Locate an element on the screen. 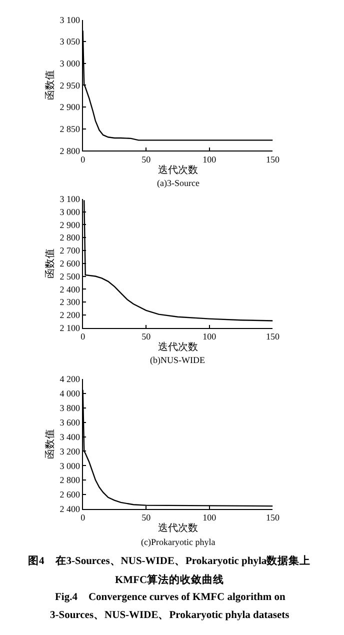 This screenshot has height=635, width=344. y-tick-label: 3 050 is located at coordinates (70, 41).